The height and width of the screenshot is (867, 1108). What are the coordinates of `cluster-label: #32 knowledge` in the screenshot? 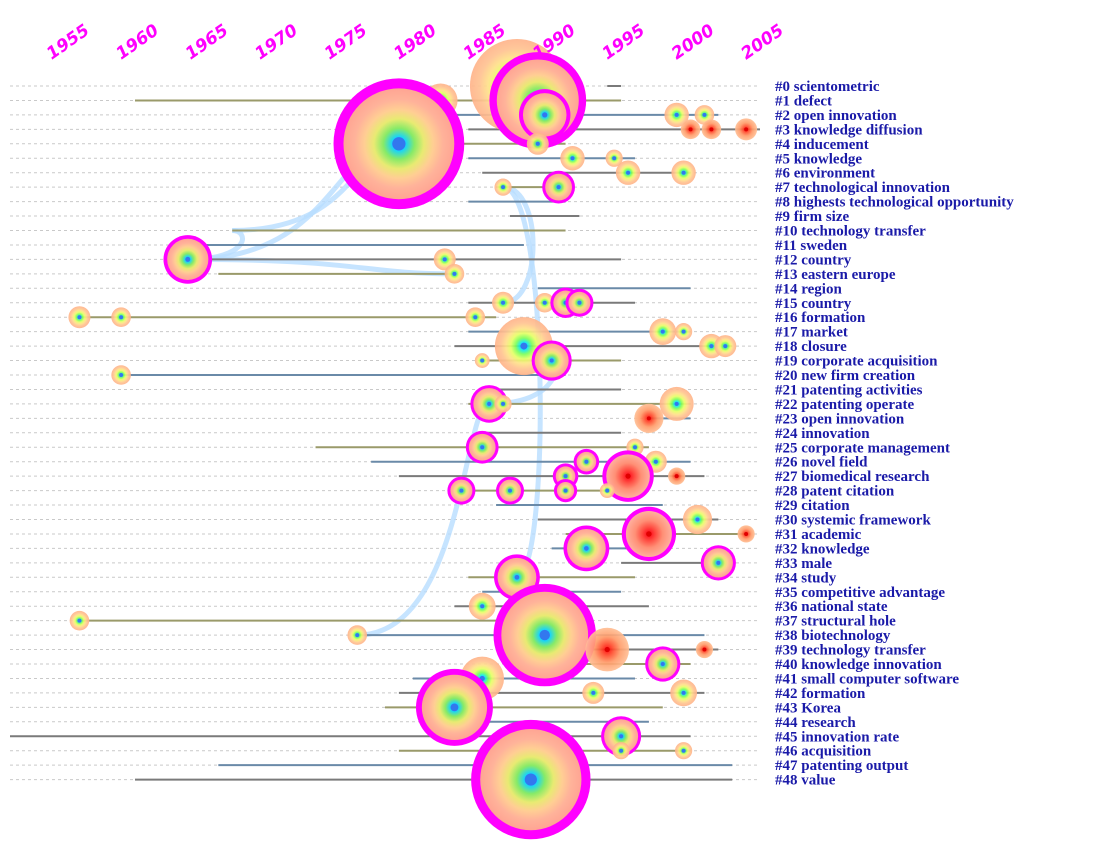 It's located at (822, 549).